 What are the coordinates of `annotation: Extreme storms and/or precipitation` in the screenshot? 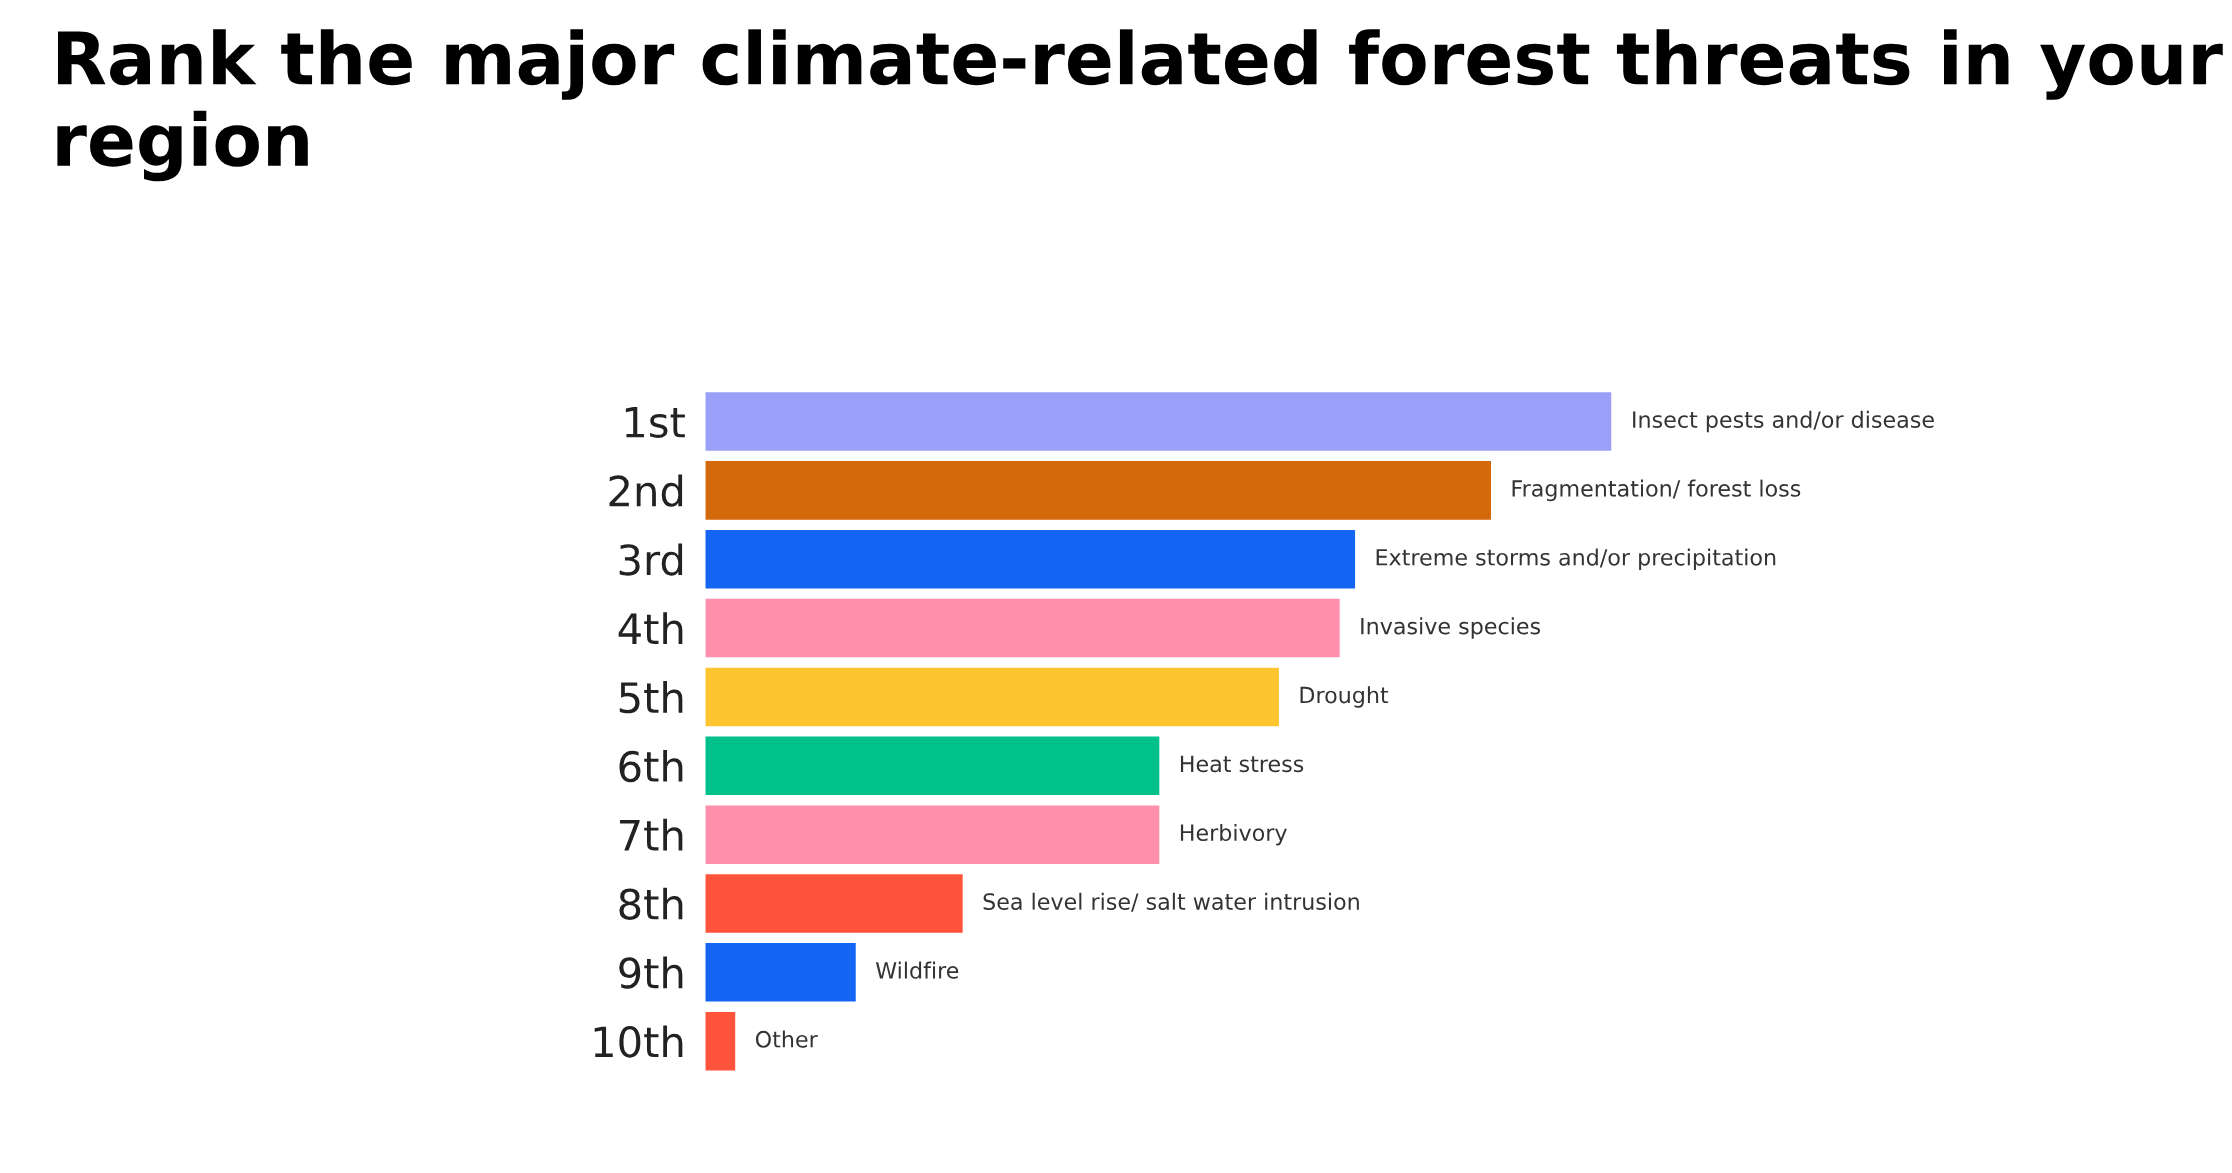 It's located at (1576, 559).